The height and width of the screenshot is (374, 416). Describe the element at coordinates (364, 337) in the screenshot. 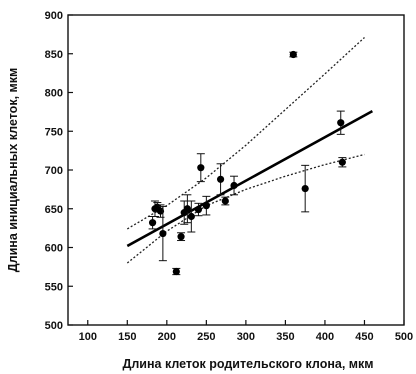

I see `x-tick-label: 450` at that location.